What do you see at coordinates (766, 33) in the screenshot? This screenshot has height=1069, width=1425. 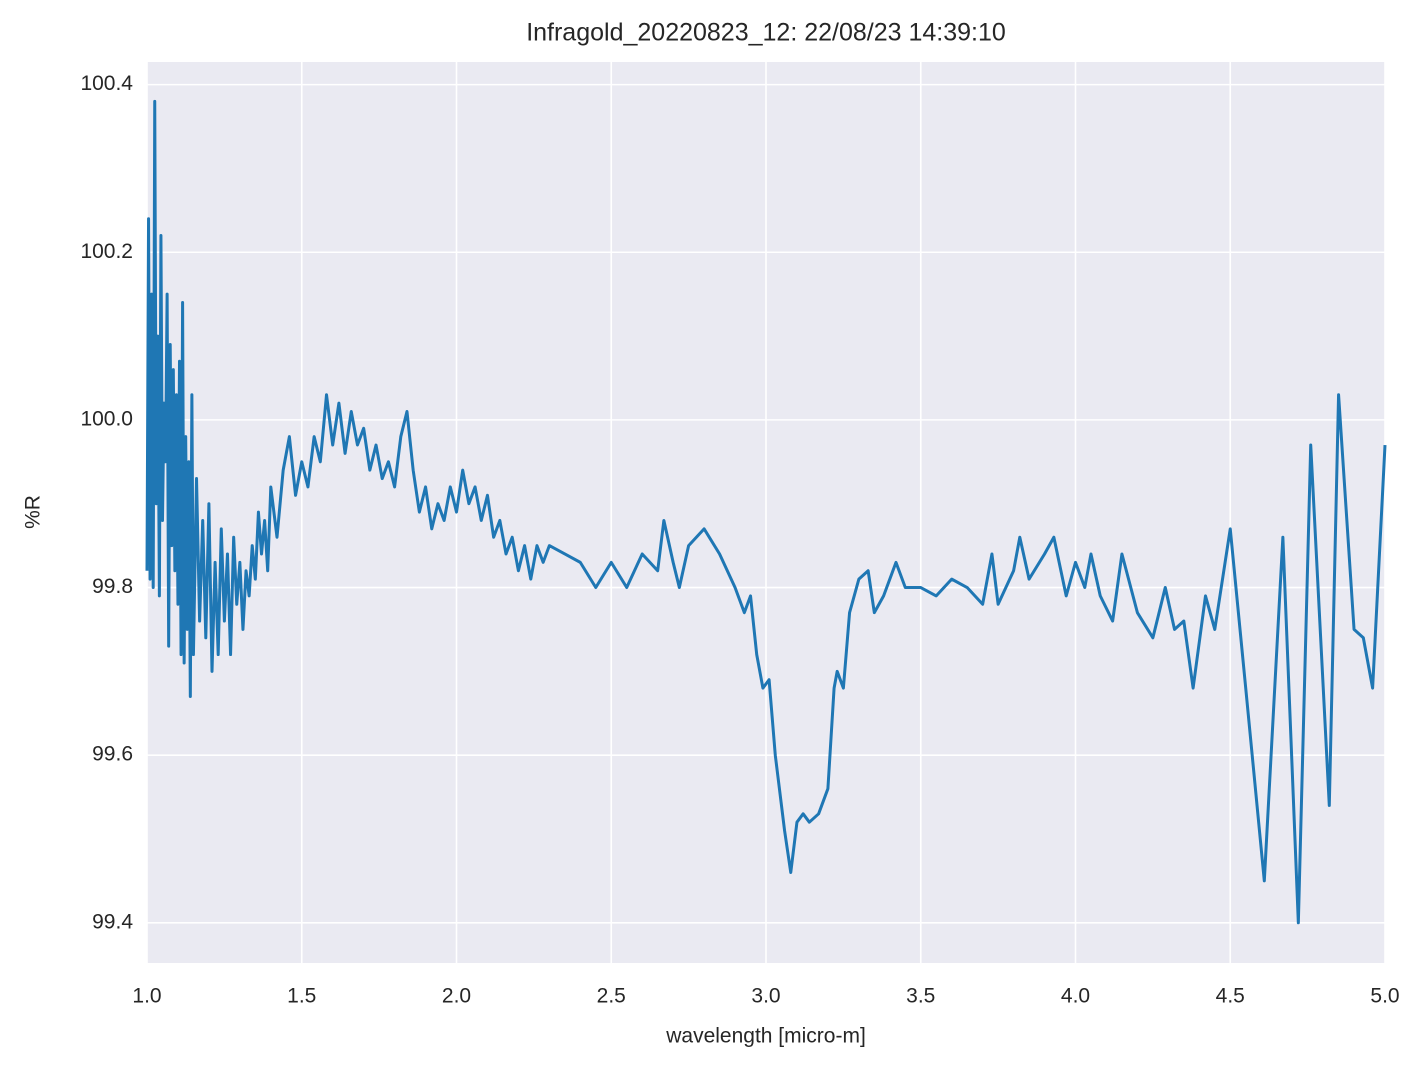 I see `chart-title: Infragold_20220823_12: 22/08/23 14:39:10` at bounding box center [766, 33].